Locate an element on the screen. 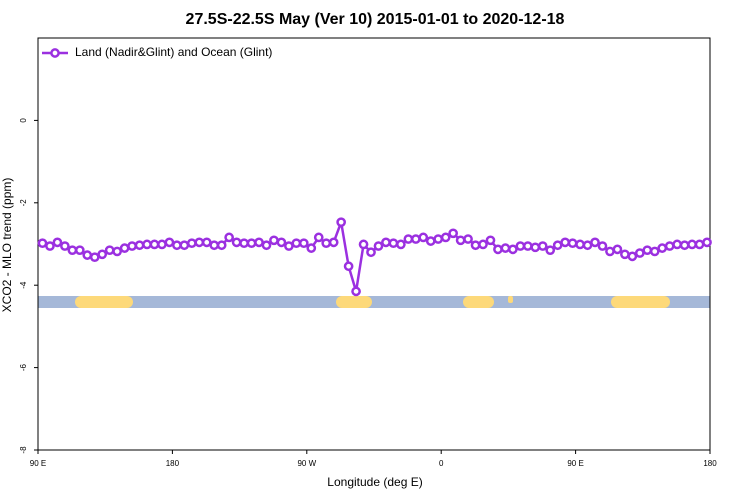 The height and width of the screenshot is (500, 750). x-tick-label: 90 W is located at coordinates (306, 463).